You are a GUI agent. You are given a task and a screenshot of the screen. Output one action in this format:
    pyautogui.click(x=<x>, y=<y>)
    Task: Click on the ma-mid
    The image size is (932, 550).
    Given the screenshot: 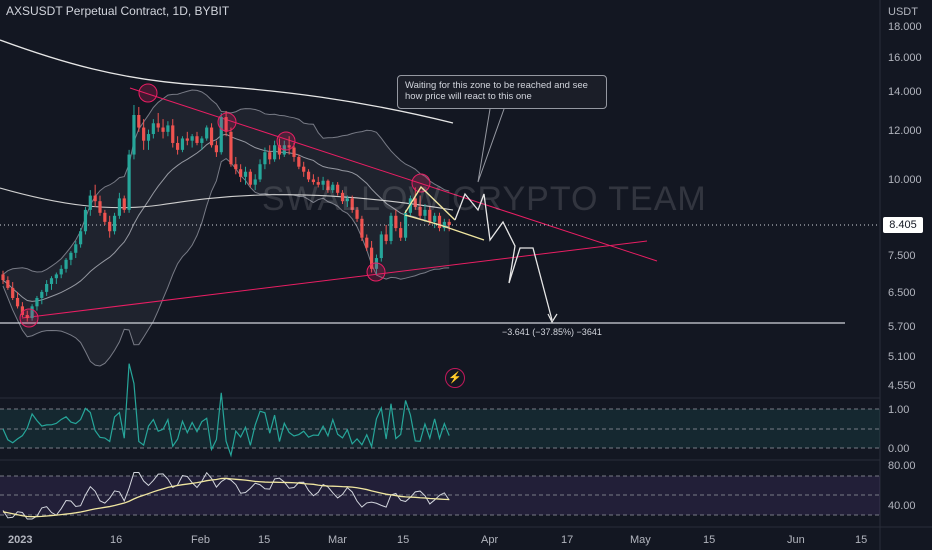 What is the action you would take?
    pyautogui.click(x=227, y=199)
    